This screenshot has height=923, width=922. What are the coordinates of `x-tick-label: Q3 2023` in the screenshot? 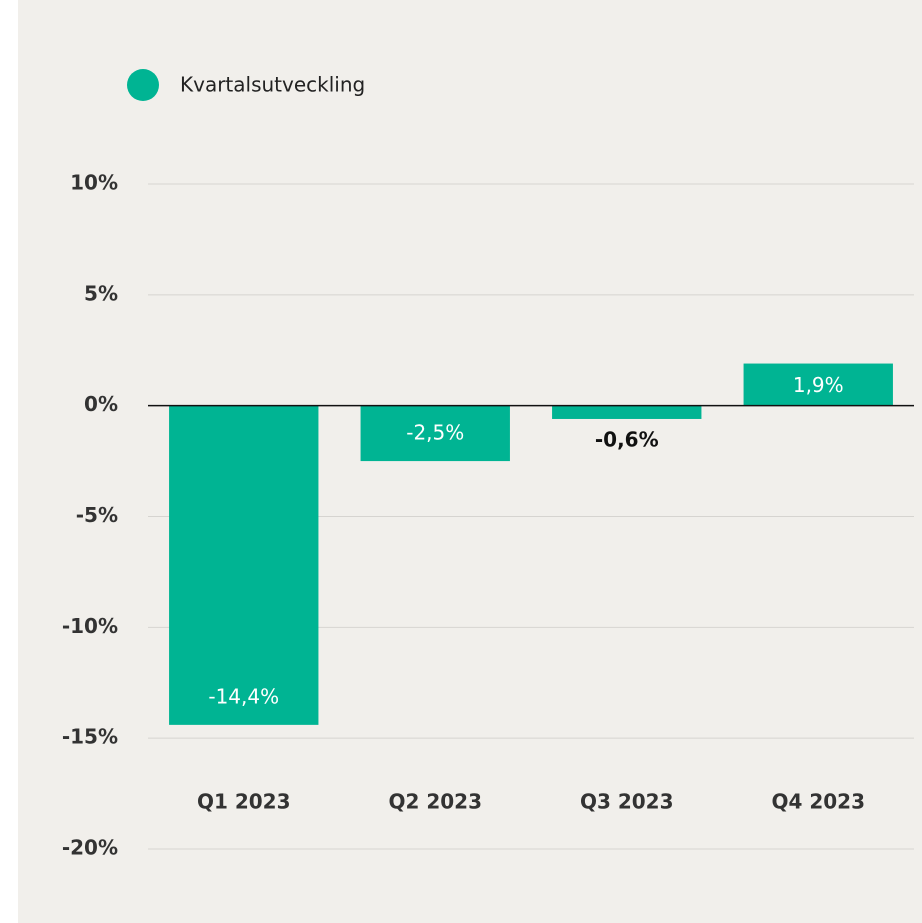 It's located at (627, 802).